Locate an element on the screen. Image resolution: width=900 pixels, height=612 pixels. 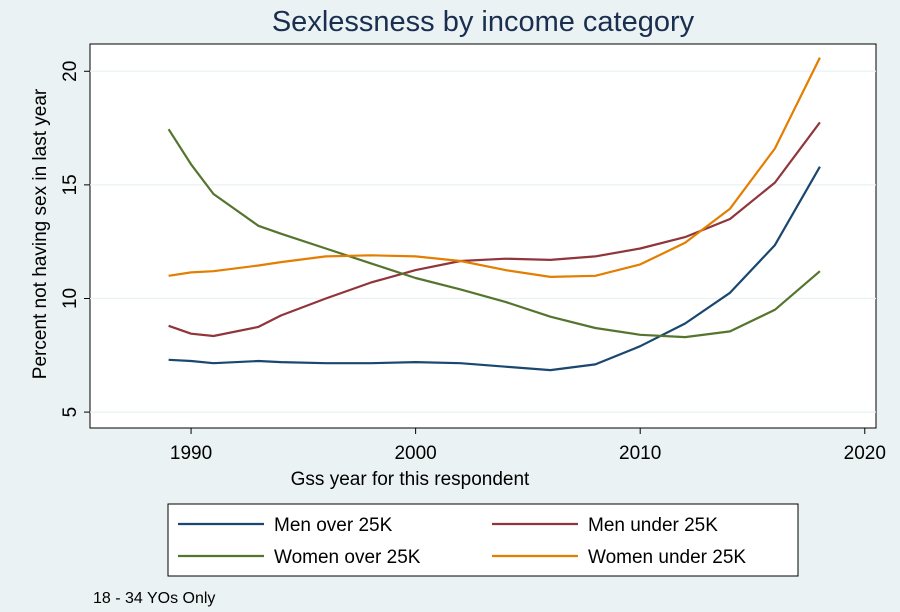
x-axis: 1990 2000 2010 2020 is located at coordinates (528, 446).